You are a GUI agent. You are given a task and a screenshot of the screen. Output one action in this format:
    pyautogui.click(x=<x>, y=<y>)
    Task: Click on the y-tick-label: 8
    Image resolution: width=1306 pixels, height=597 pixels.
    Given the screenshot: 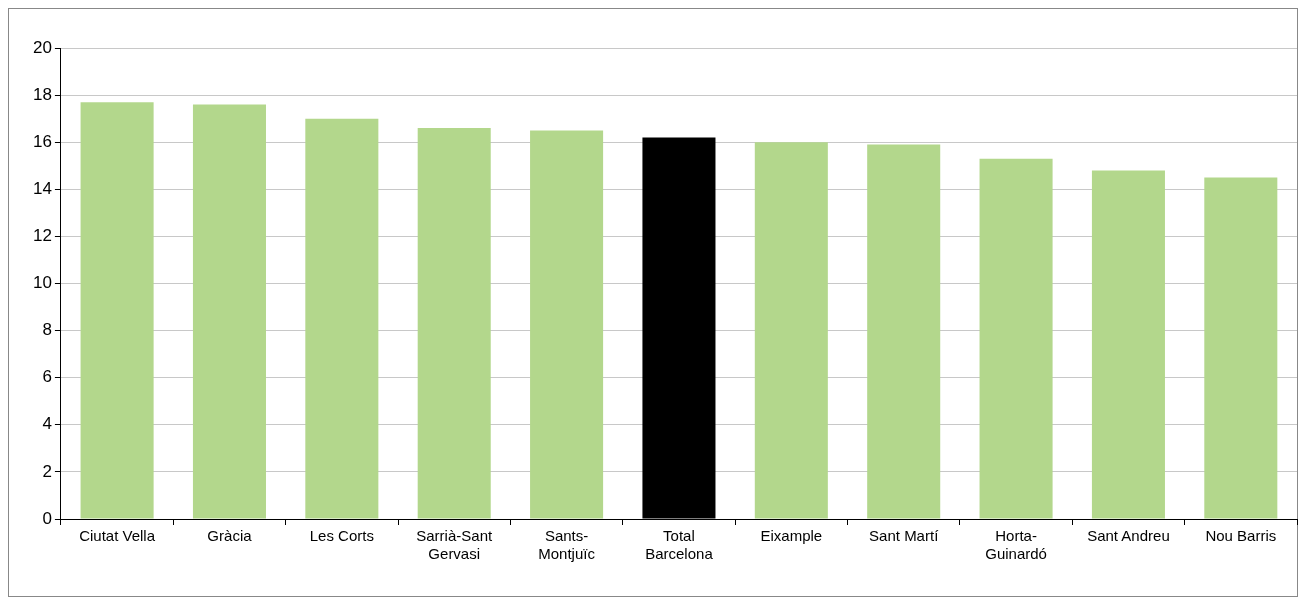 What is the action you would take?
    pyautogui.click(x=47, y=330)
    